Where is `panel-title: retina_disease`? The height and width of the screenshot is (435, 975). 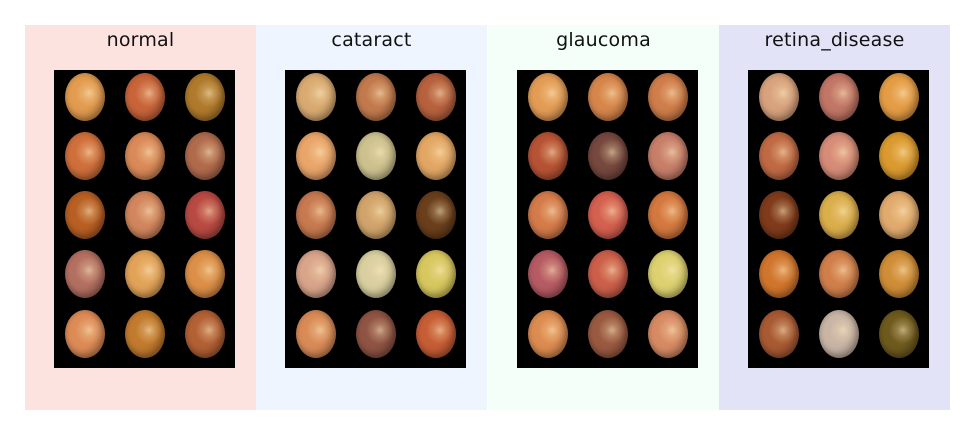
panel-title: retina_disease is located at coordinates (834, 40).